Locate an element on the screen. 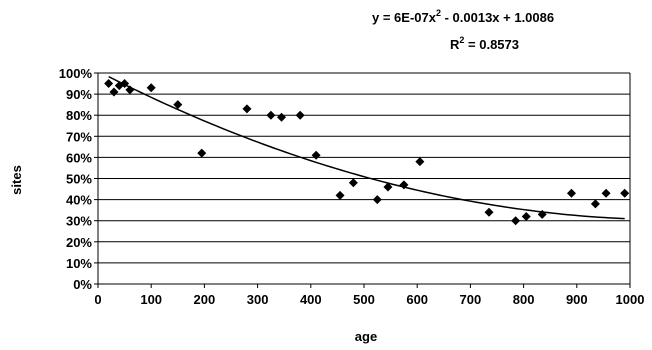 Image resolution: width=652 pixels, height=350 pixels. x-tick-label: 900 is located at coordinates (577, 299).